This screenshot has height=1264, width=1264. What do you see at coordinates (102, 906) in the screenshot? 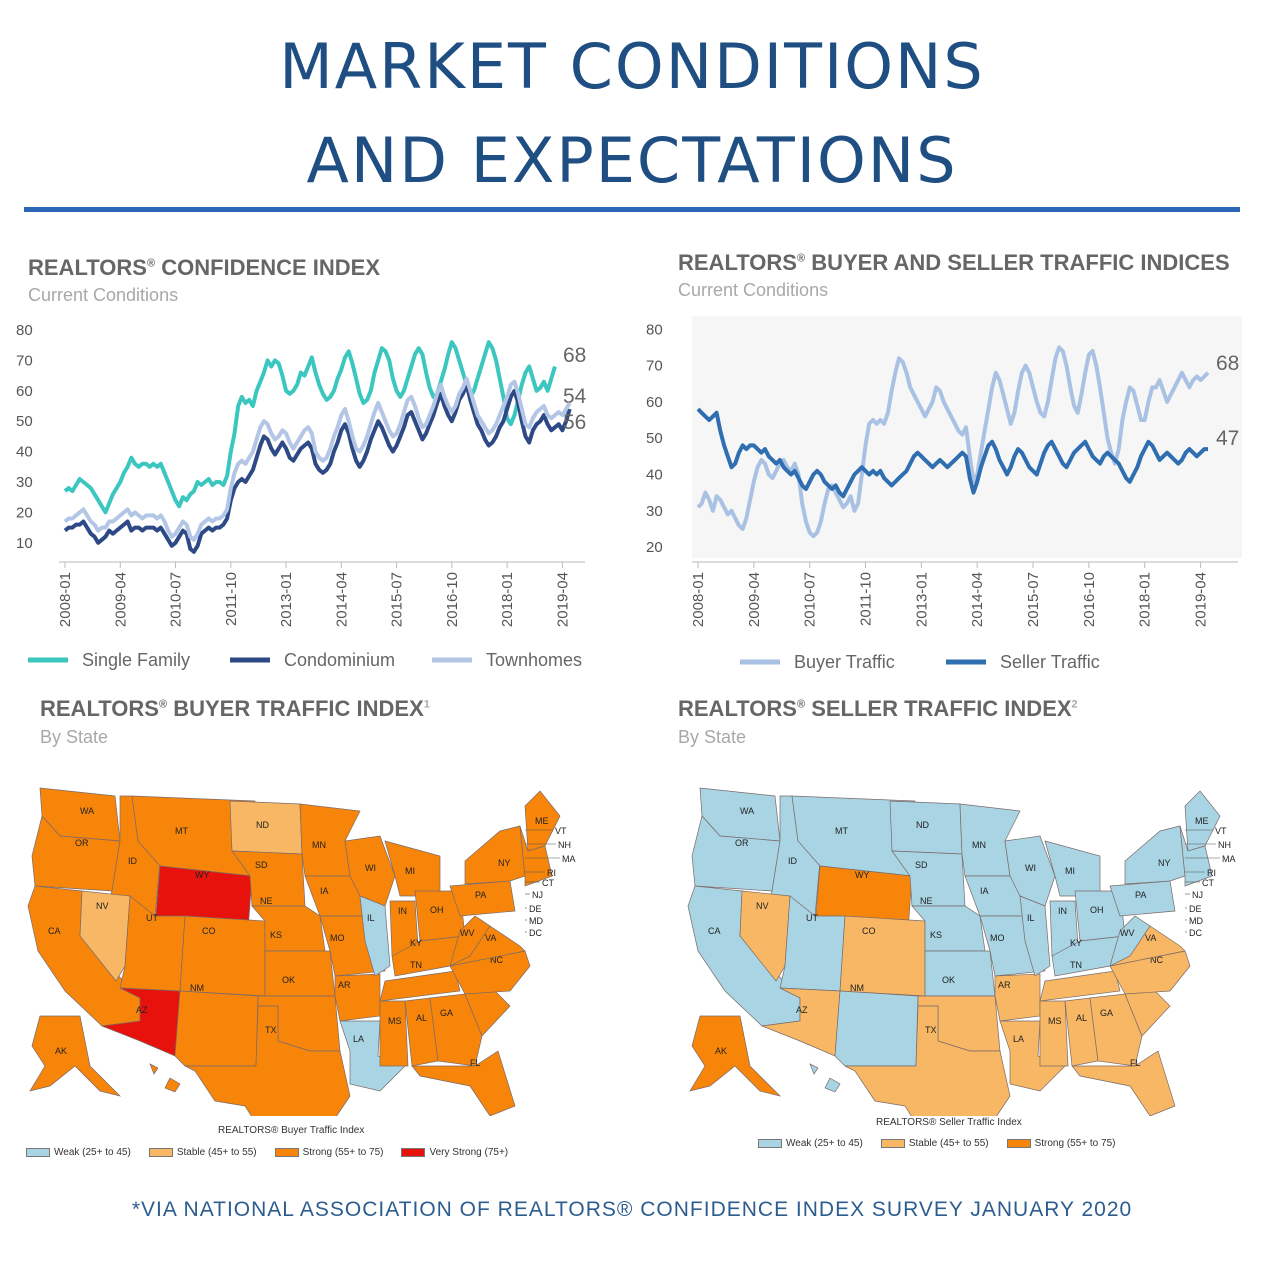
I see `state-label: NV` at bounding box center [102, 906].